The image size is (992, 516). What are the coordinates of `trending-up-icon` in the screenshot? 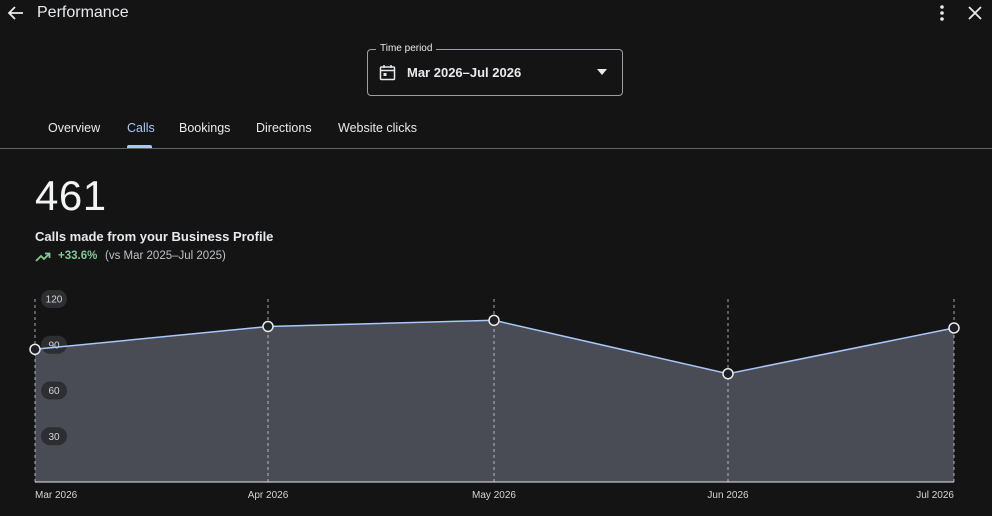 It's located at (43, 257).